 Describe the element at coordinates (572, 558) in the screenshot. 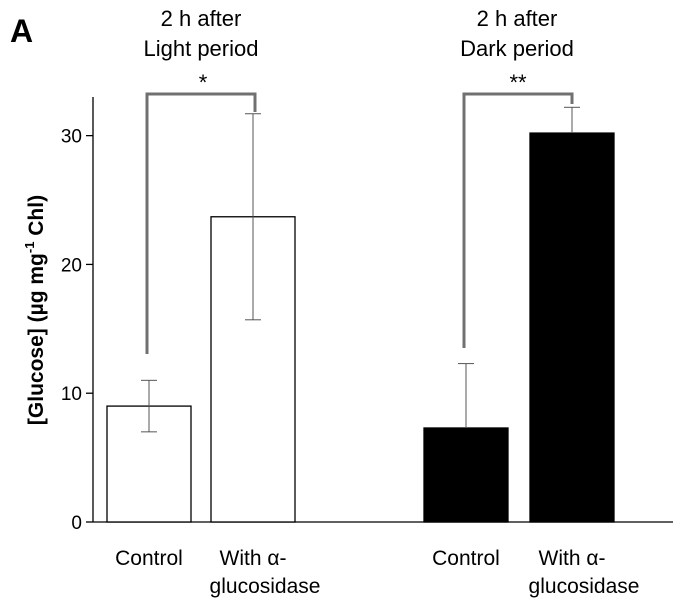

I see `x-tick-label-3: With α-` at that location.